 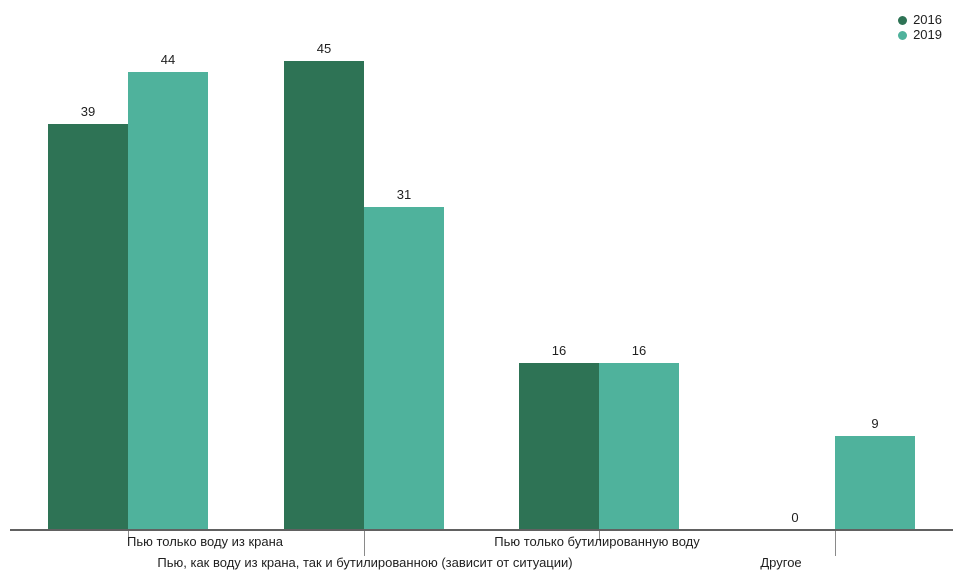 I want to click on value-label-2016-cat2: 45, so click(x=324, y=48).